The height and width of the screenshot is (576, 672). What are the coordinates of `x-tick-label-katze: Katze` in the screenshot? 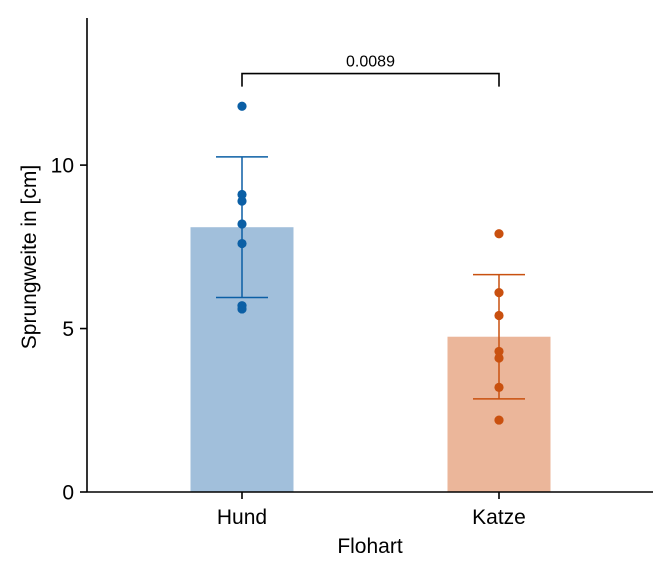 It's located at (499, 517).